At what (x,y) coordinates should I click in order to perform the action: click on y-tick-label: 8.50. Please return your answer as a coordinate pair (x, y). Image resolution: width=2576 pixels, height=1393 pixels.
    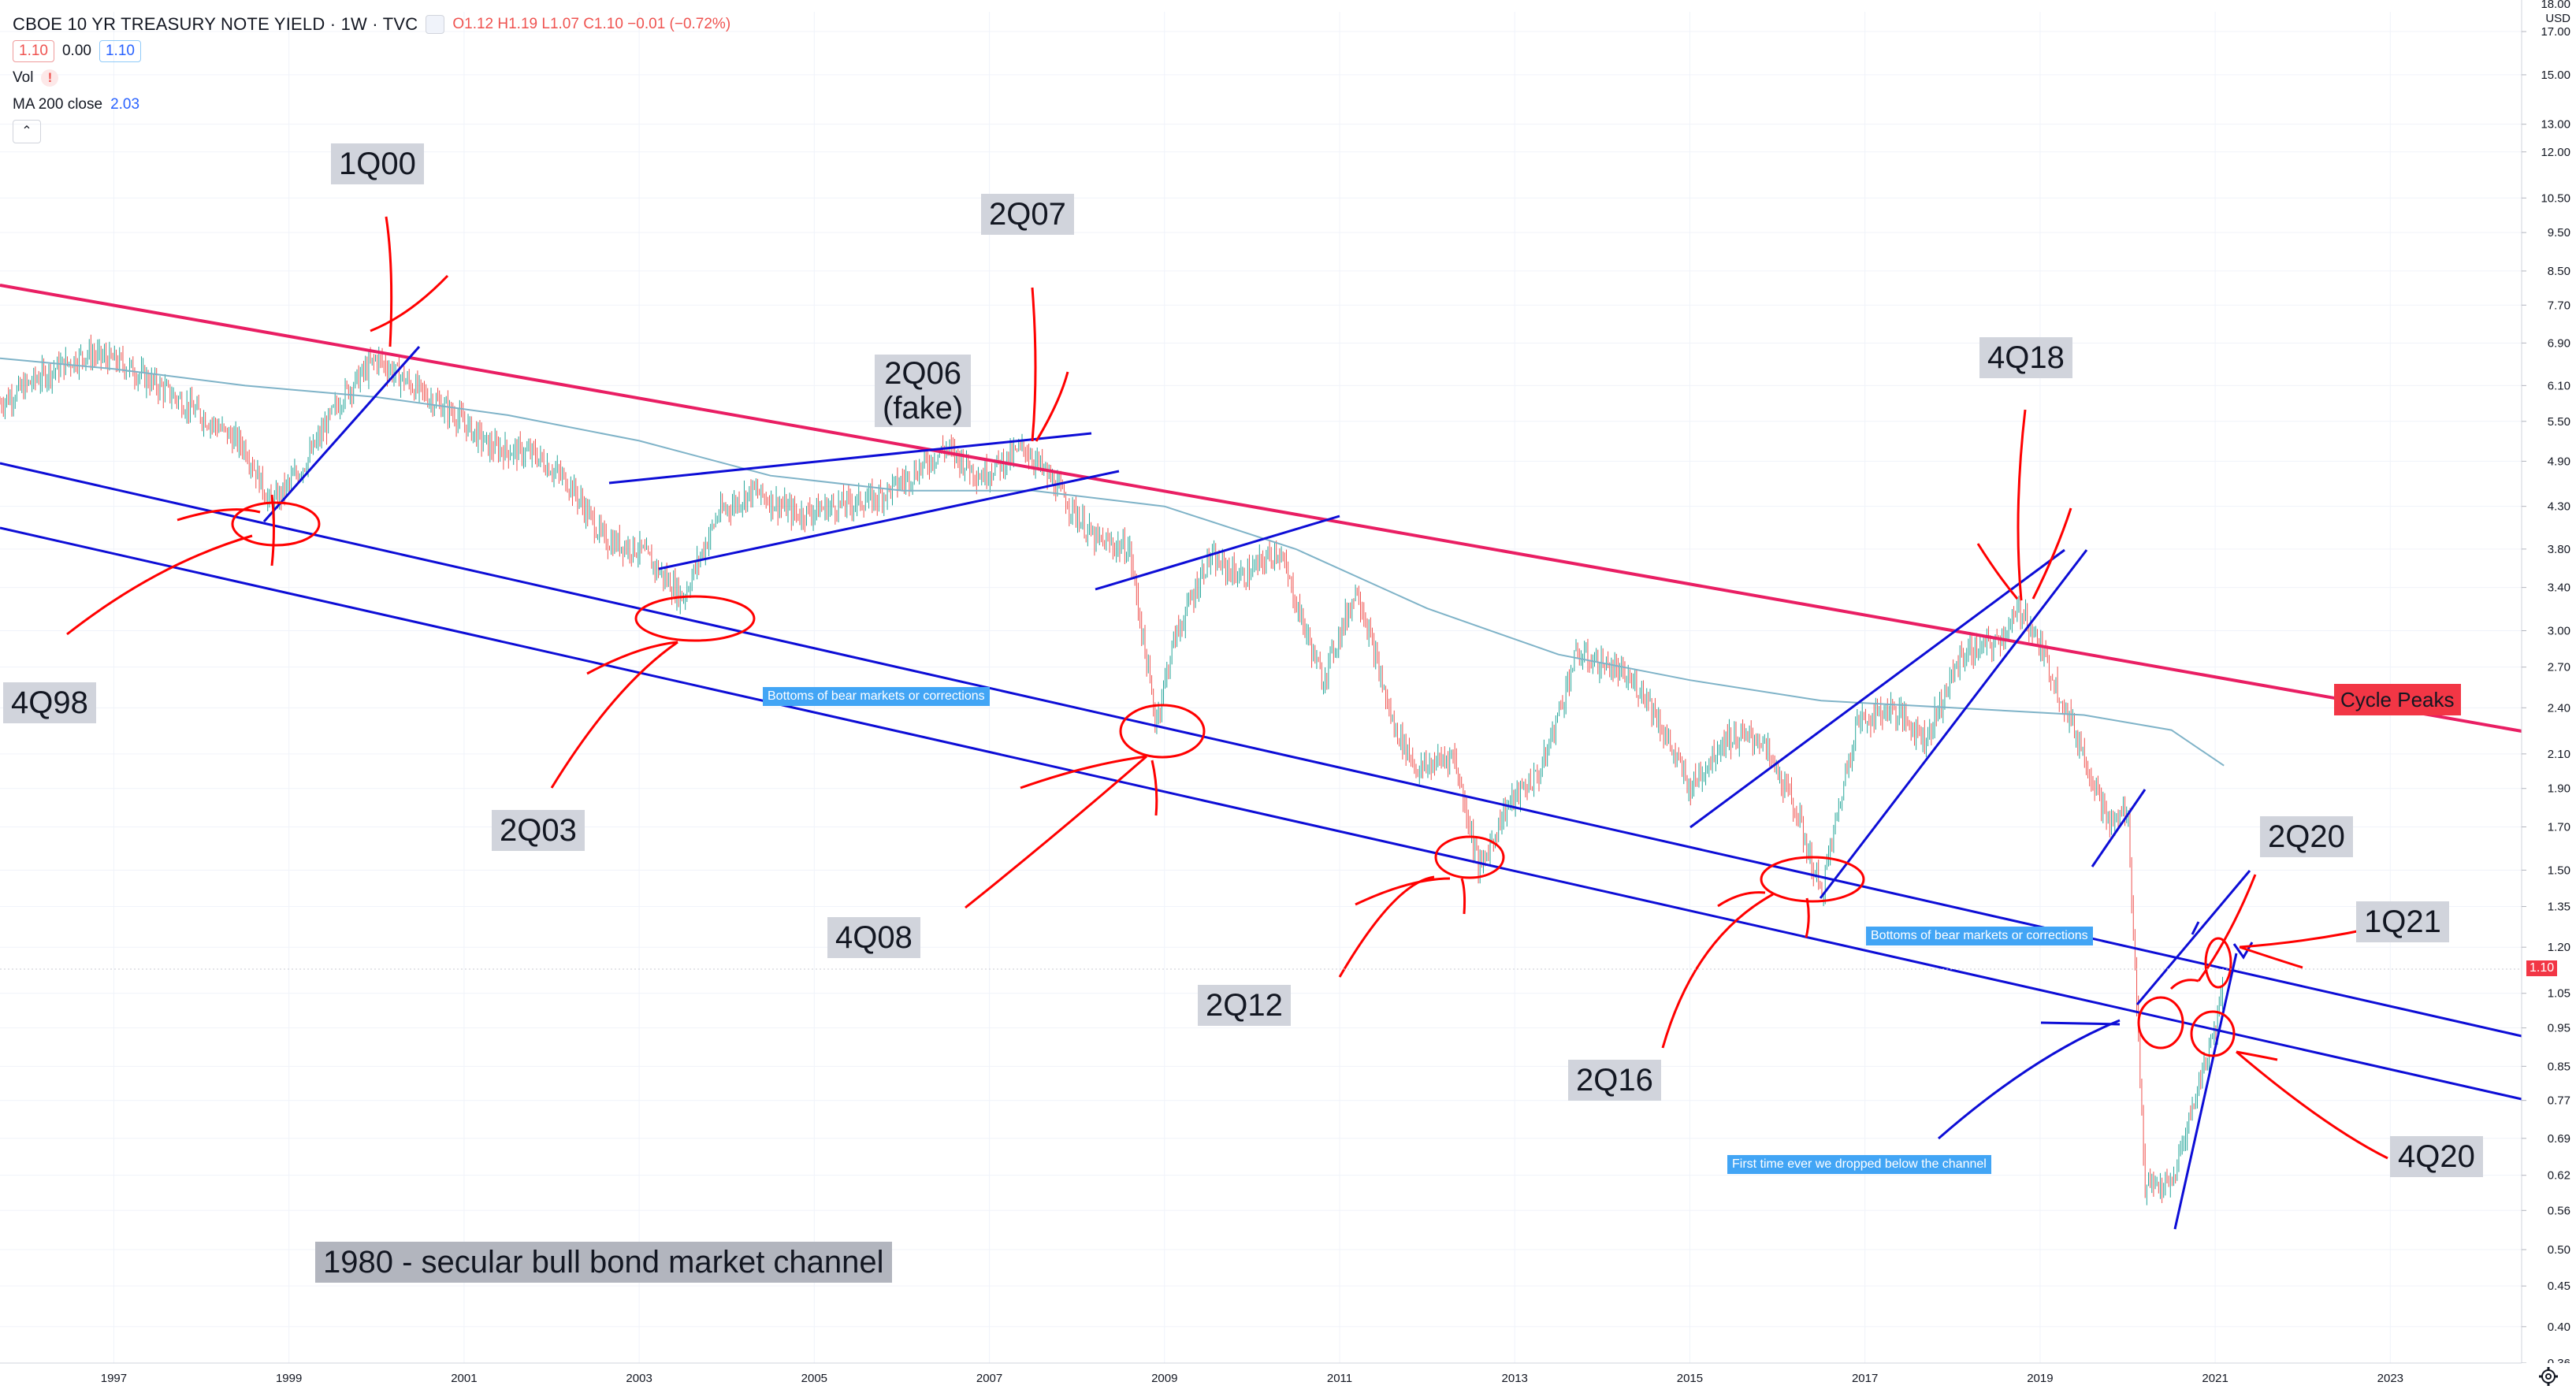
    Looking at the image, I should click on (2559, 271).